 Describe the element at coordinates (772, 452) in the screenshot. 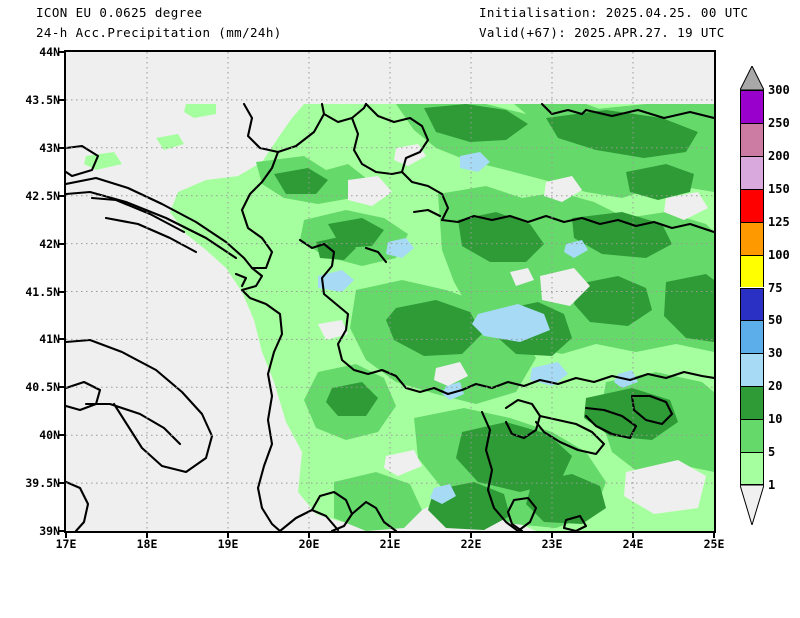

I see `colorbar-tick-label: 5` at that location.